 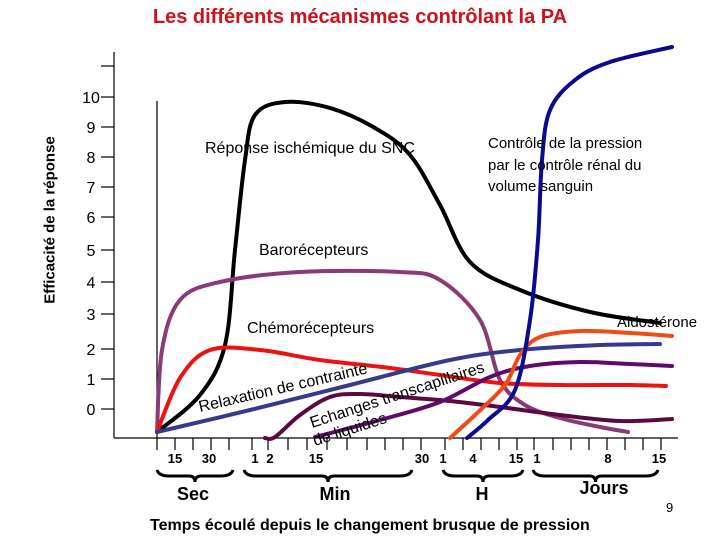 I want to click on time-groups: Sec Min H Jours, so click(x=407, y=486).